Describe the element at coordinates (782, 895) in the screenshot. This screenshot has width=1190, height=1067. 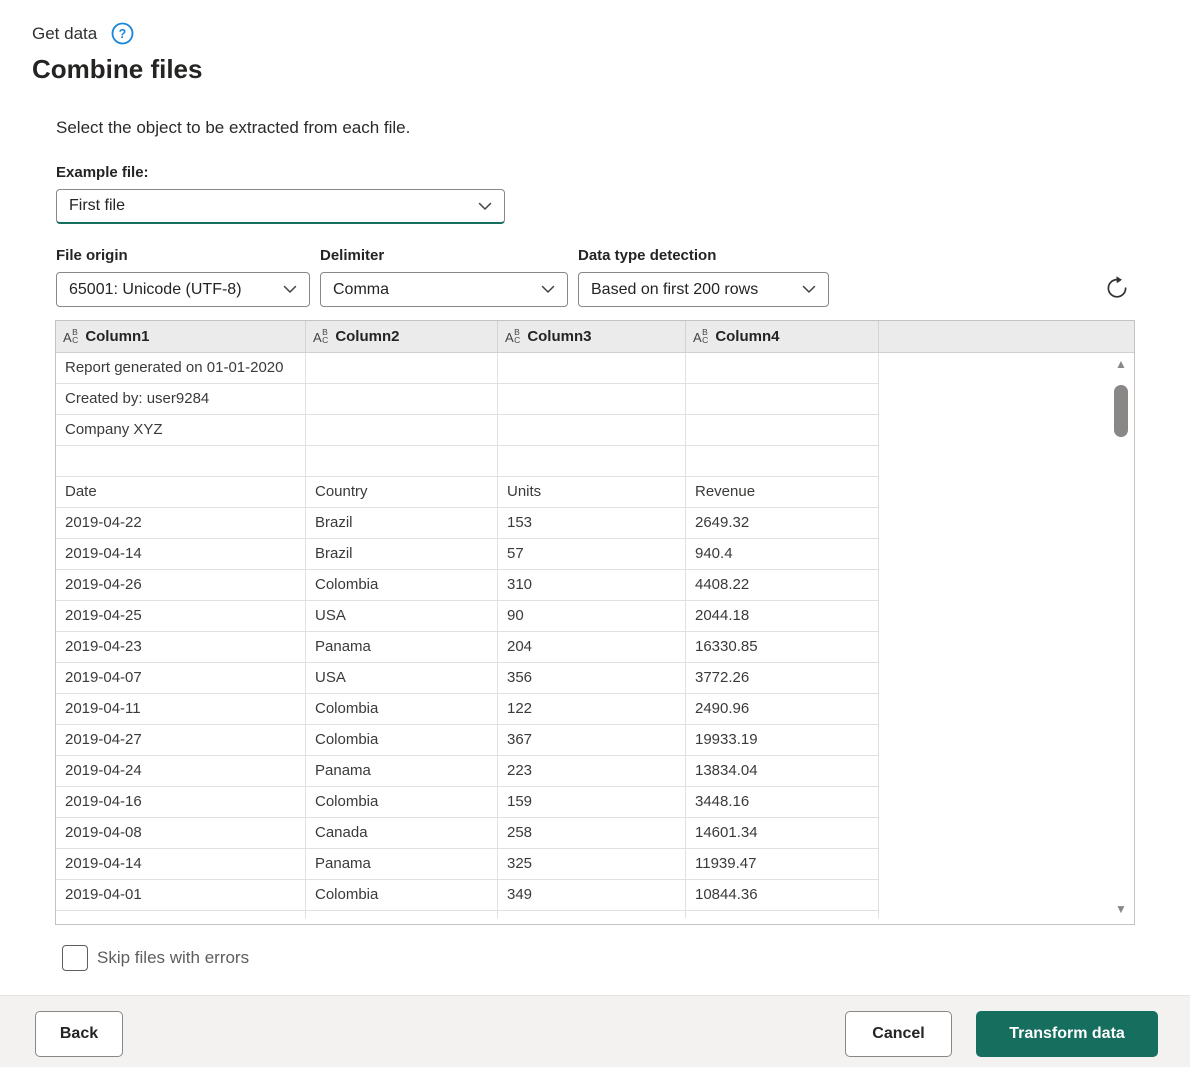
I see `table-cell: 10844.36` at that location.